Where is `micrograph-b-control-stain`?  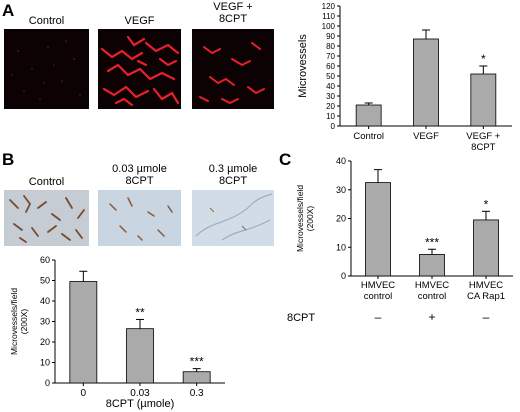 micrograph-b-control-stain is located at coordinates (47, 219).